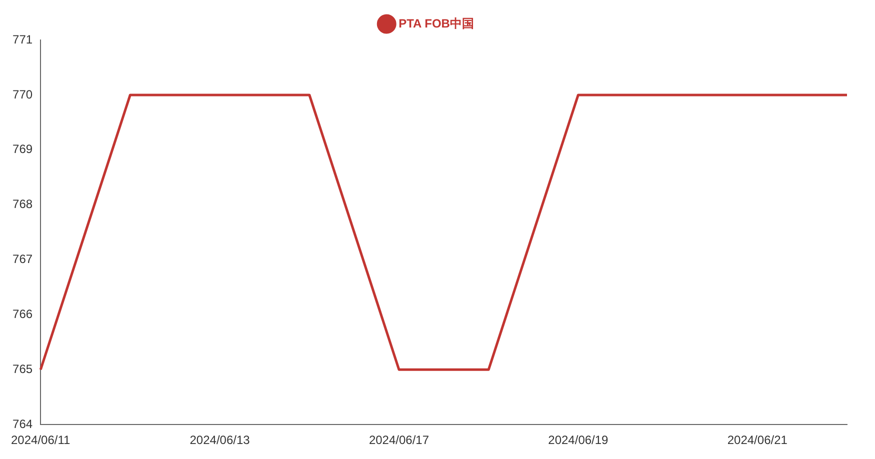 The image size is (875, 459). Describe the element at coordinates (22, 94) in the screenshot. I see `y-tick-label: 770` at that location.